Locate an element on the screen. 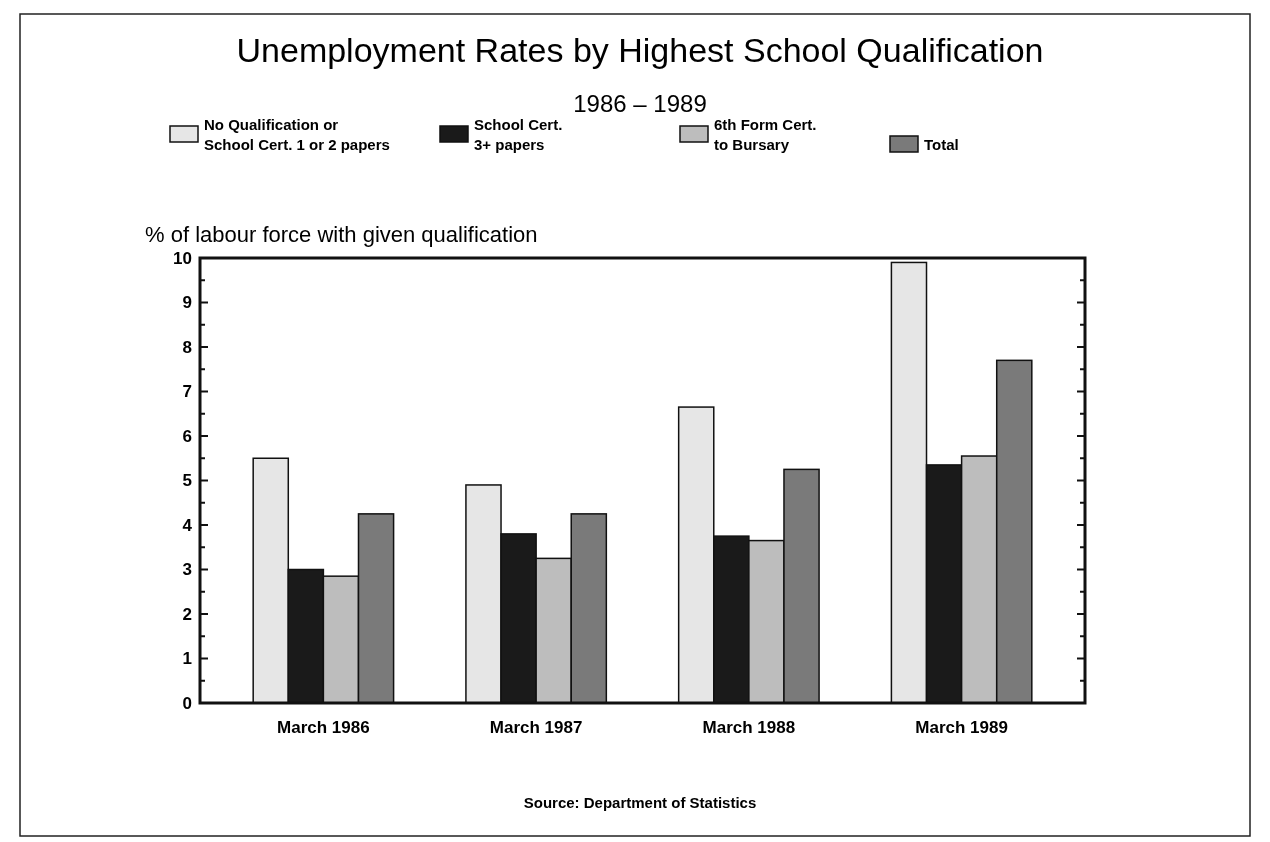  y-tick-label: 8 is located at coordinates (187, 347).